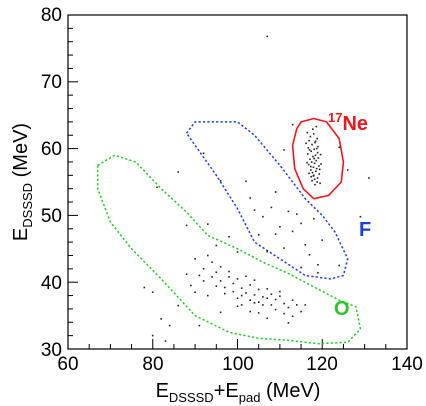 The height and width of the screenshot is (406, 426). Describe the element at coordinates (51, 82) in the screenshot. I see `y-tick-label-70: 70` at that location.